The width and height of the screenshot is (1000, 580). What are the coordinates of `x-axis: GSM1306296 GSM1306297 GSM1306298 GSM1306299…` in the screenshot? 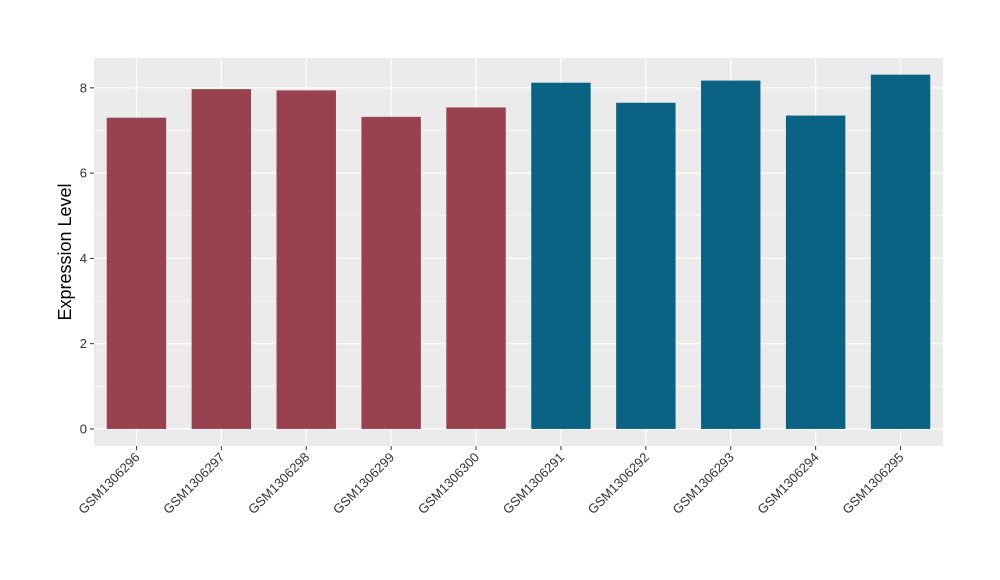 It's located at (491, 481).